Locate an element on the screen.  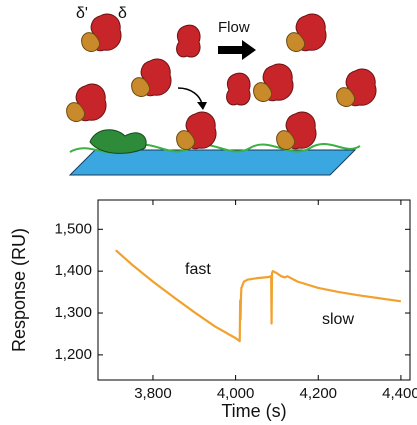
arrow is located at coordinates (190, 96).